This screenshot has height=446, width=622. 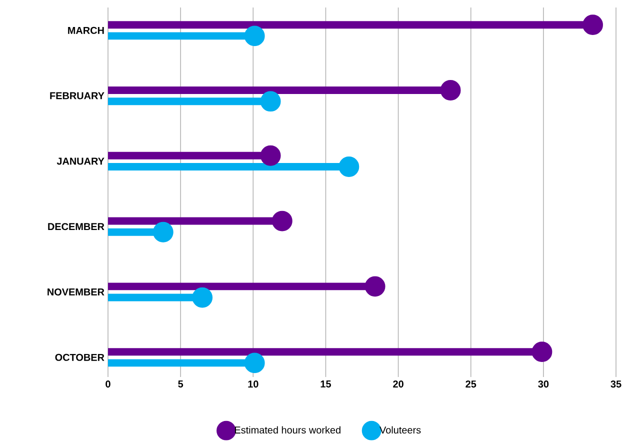 I want to click on x-tick-label: 10, so click(x=253, y=384).